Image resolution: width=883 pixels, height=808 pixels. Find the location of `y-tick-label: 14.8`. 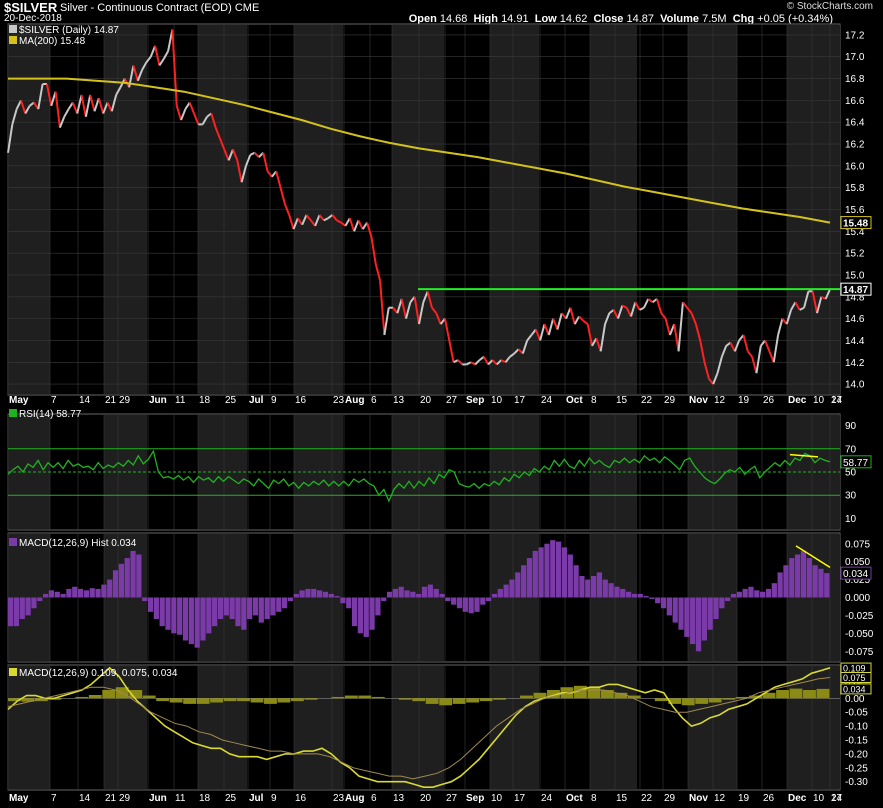

y-tick-label: 14.8 is located at coordinates (855, 297).